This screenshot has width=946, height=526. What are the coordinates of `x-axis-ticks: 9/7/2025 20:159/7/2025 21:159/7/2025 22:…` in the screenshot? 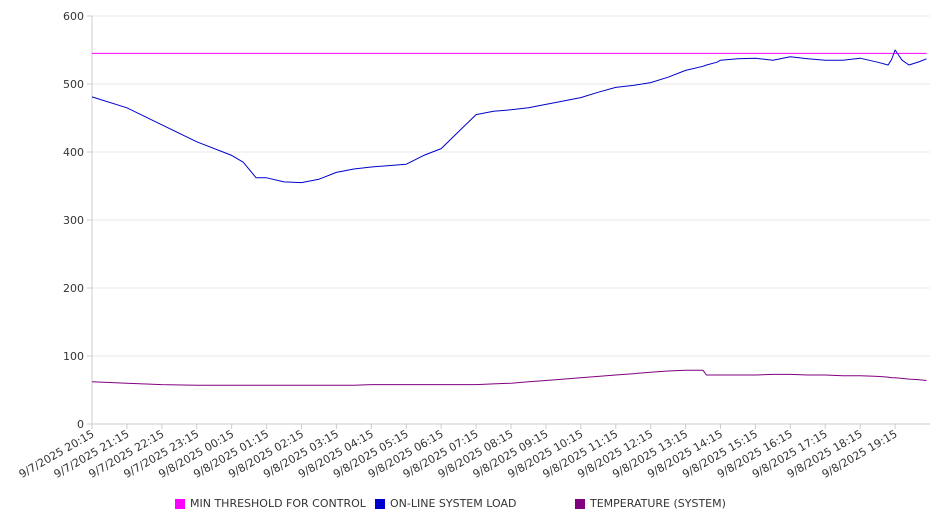 It's located at (458, 452).